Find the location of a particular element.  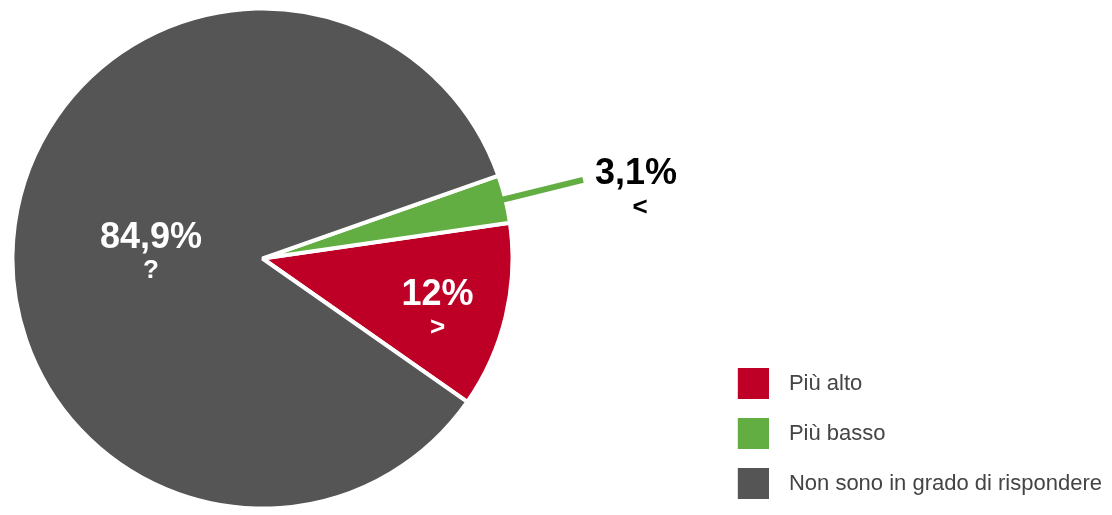

legend-label: Non sono in grado di rispondere is located at coordinates (945, 483).